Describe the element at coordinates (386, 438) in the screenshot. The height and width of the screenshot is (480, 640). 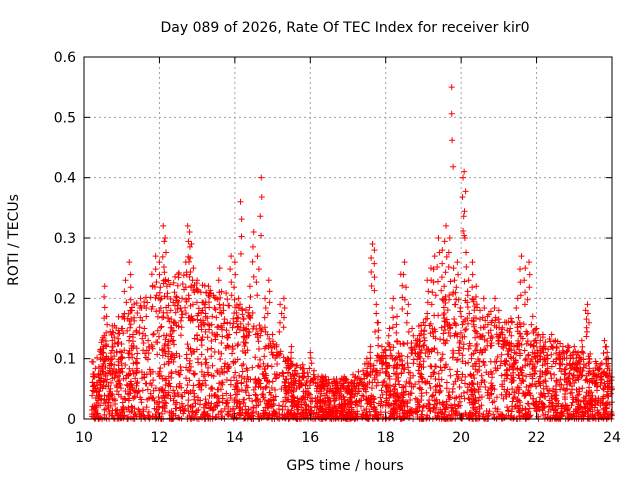
I see `x-tick-label: 18` at that location.